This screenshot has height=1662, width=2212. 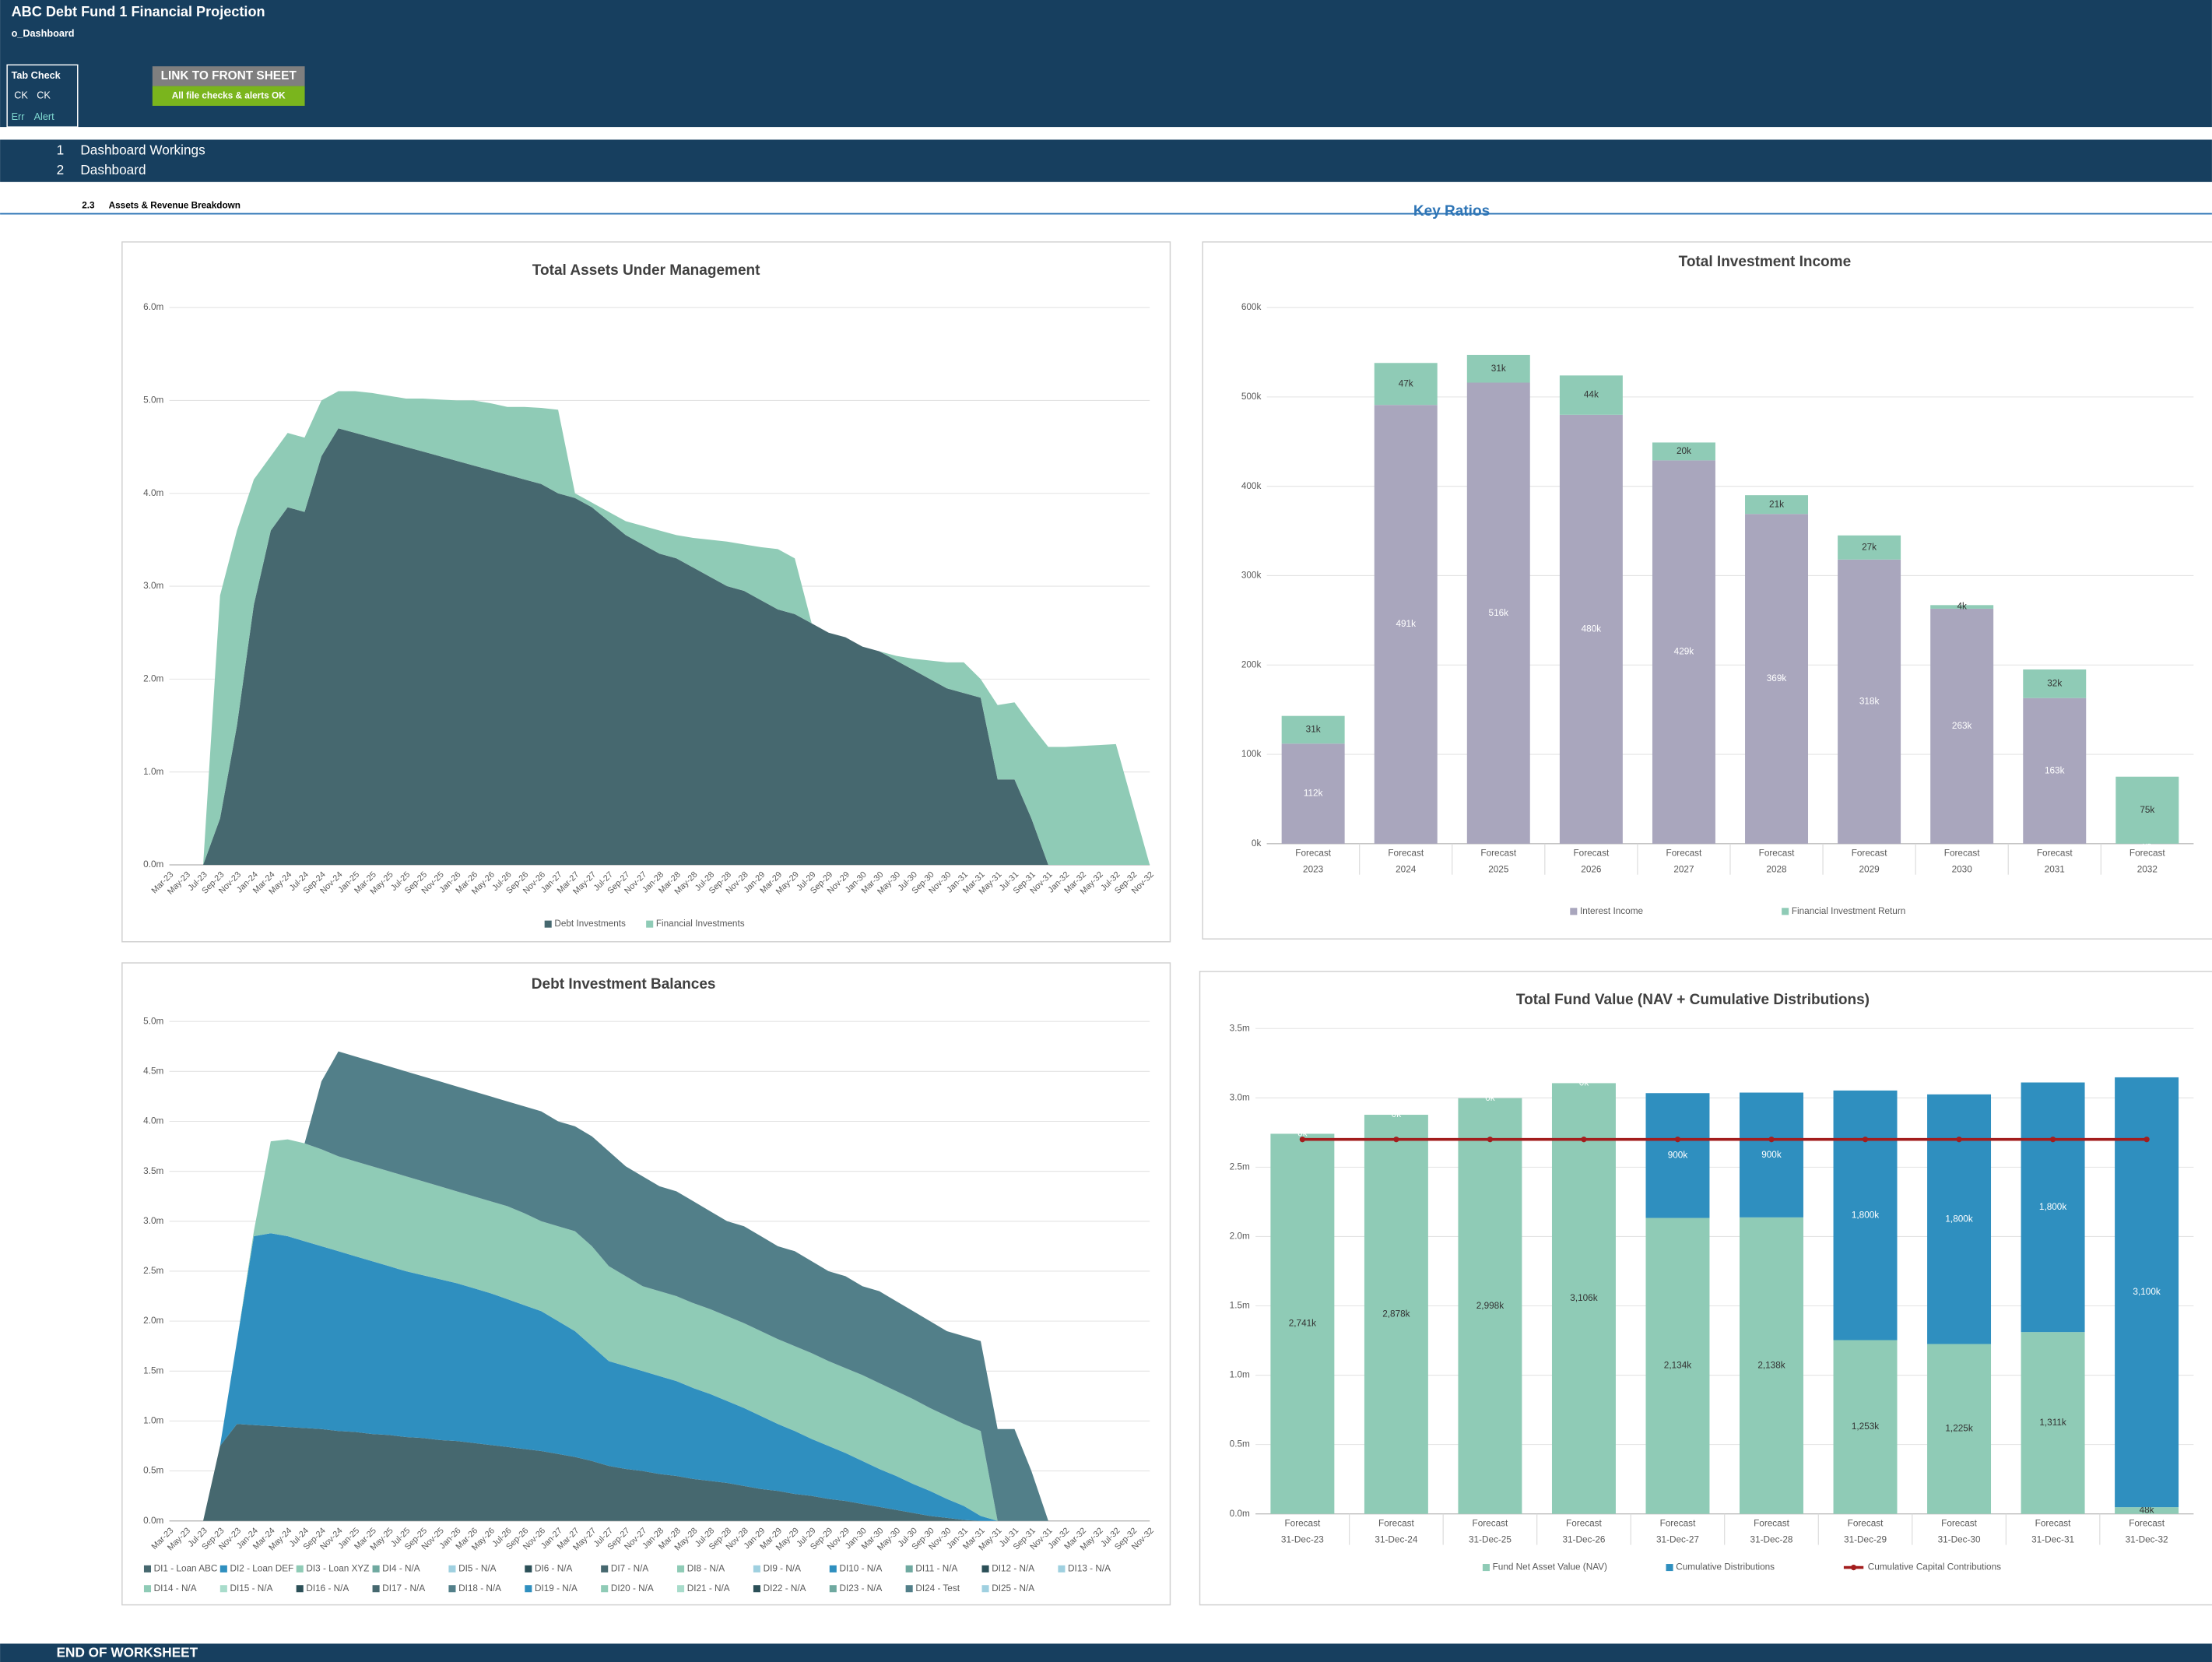 What do you see at coordinates (186, 1568) in the screenshot?
I see `legend-label: DI1 - Loan ABC` at bounding box center [186, 1568].